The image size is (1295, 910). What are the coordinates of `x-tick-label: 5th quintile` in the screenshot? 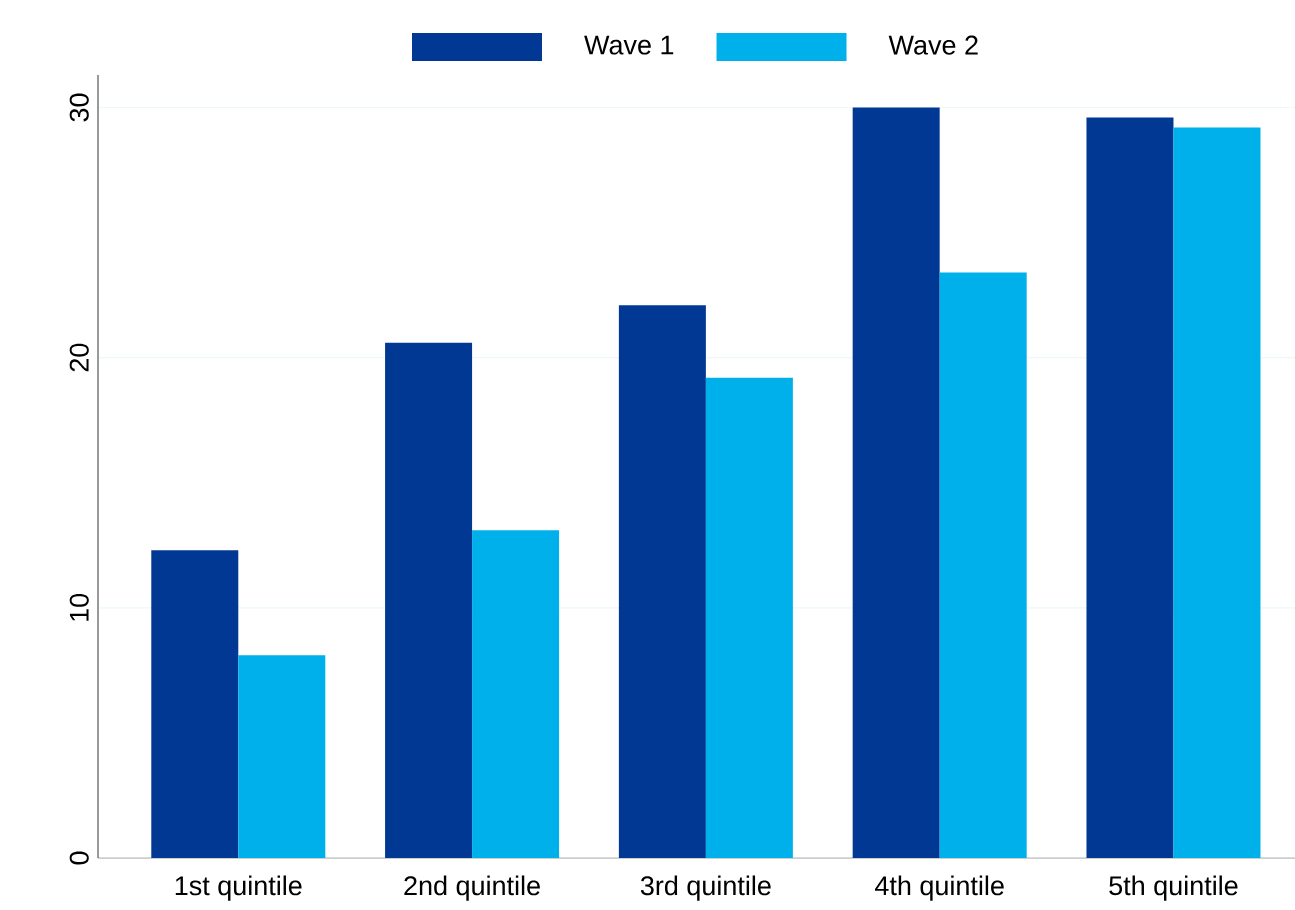 It's located at (1173, 888).